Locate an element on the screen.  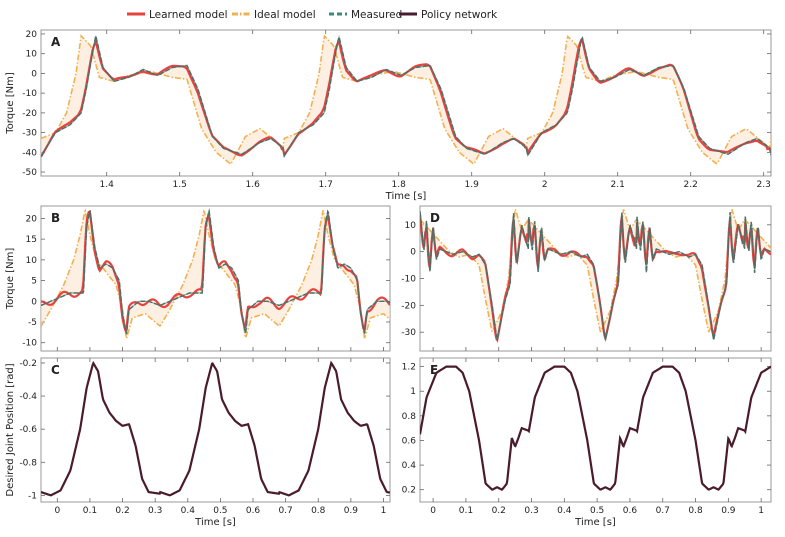
panel-letter: C is located at coordinates (55, 370).